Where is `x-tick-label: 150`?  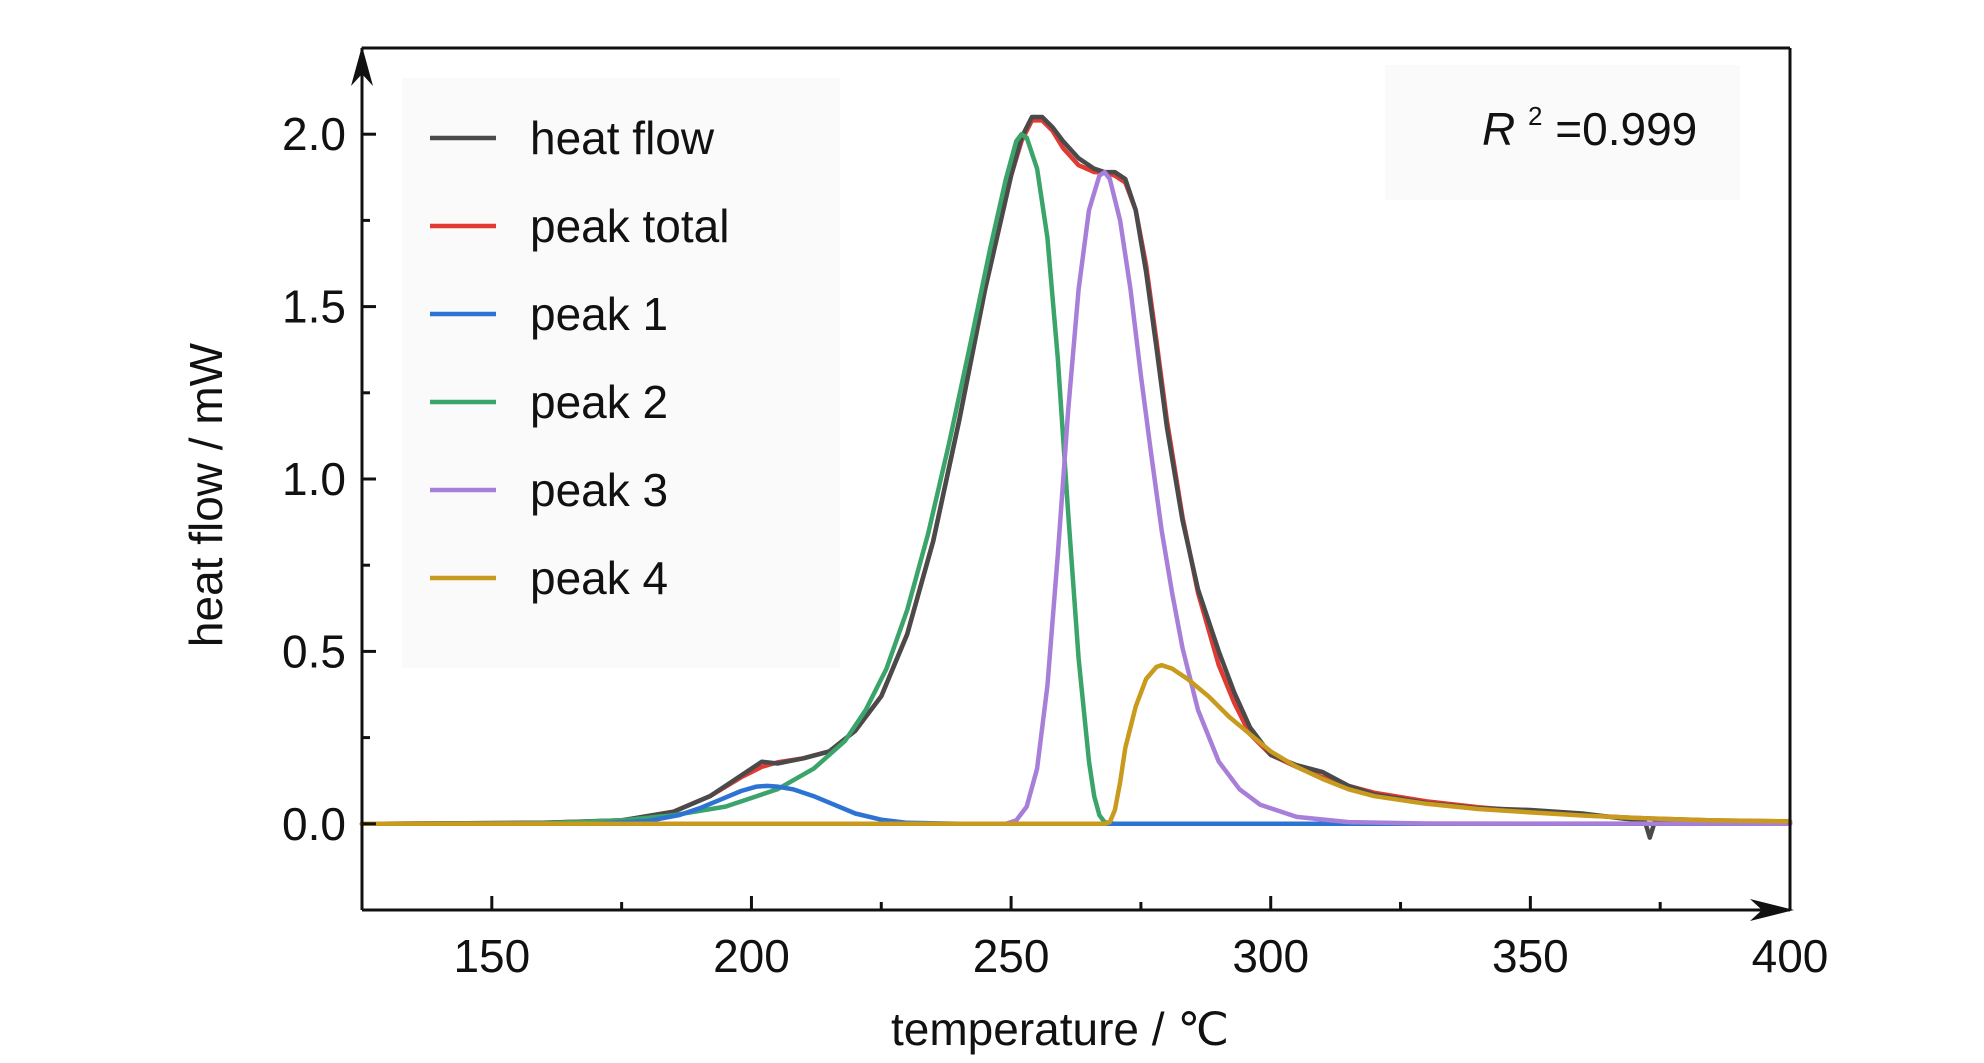 x-tick-label: 150 is located at coordinates (491, 956).